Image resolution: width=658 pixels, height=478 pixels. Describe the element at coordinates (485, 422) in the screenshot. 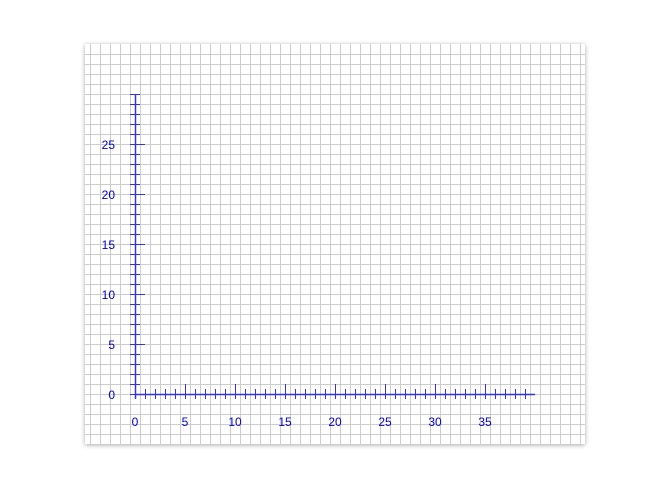

I see `x-tick-label: 35` at that location.